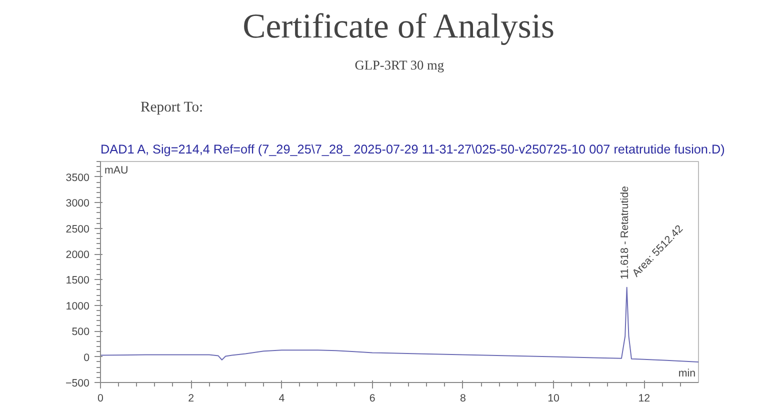 The image size is (768, 404). I want to click on y-tick-label: 1500, so click(78, 280).